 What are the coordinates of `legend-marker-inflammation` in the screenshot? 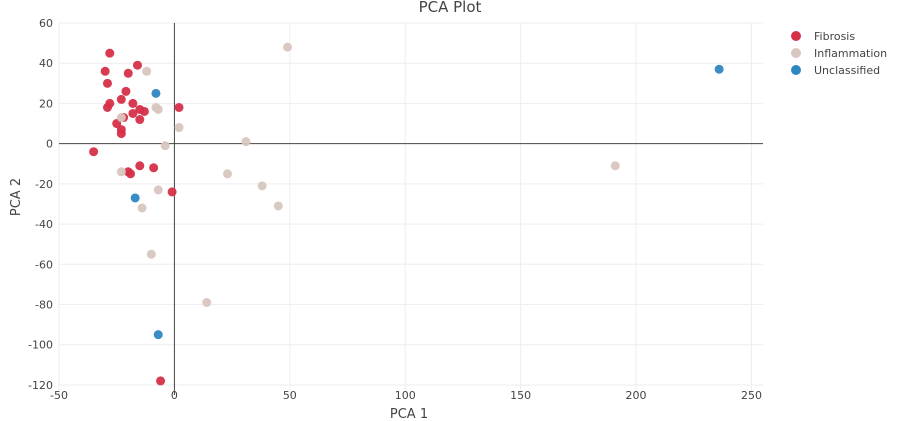 It's located at (796, 53).